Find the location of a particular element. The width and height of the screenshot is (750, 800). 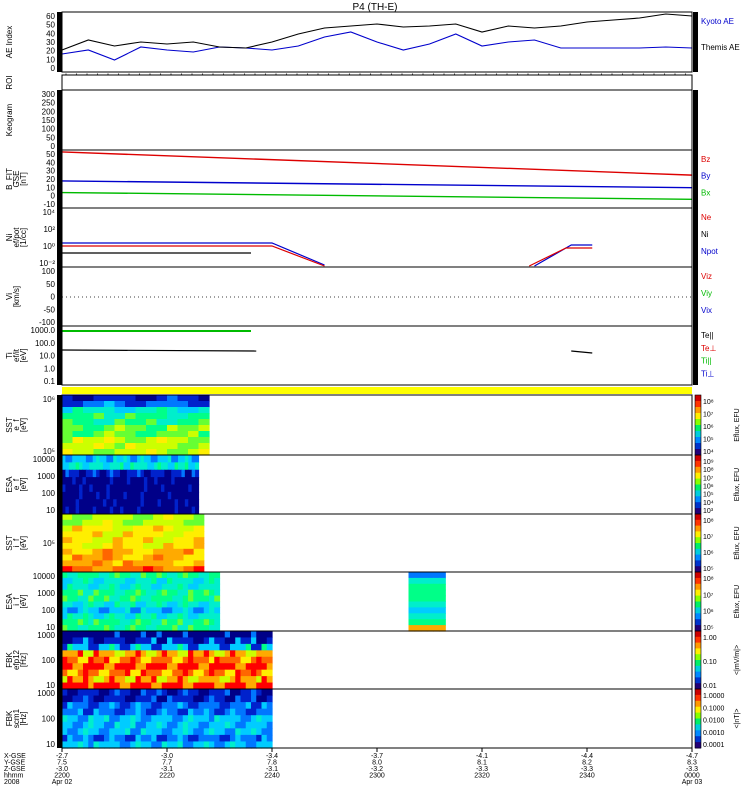

colorbar-esa-e is located at coordinates (698, 511).